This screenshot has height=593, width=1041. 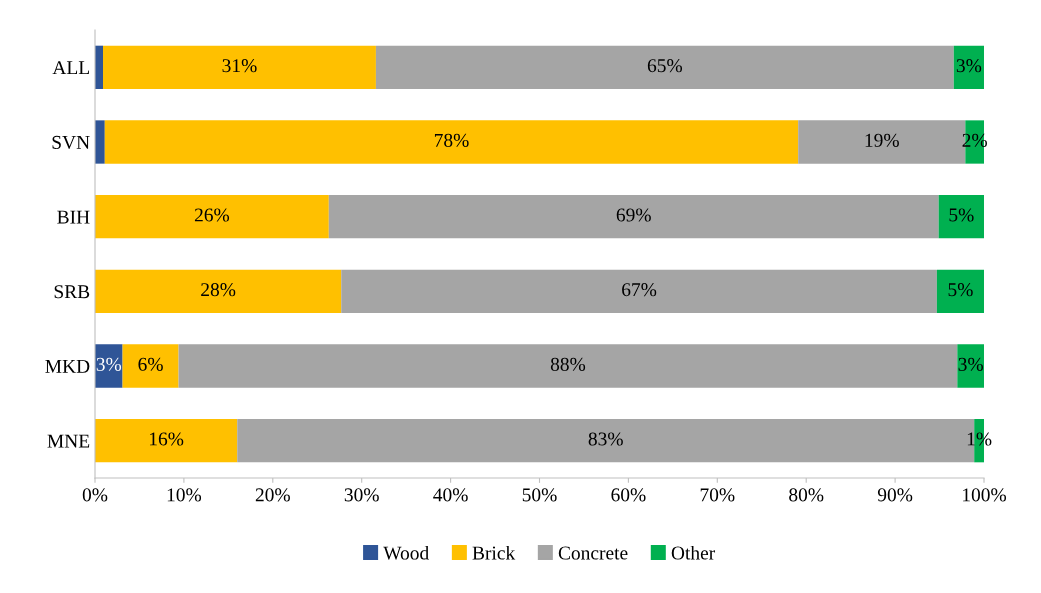 What do you see at coordinates (272, 495) in the screenshot?
I see `x-tick-label: 20%` at bounding box center [272, 495].